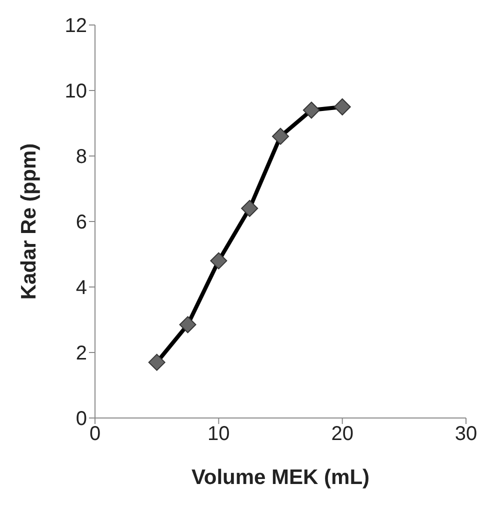 Image resolution: width=492 pixels, height=506 pixels. I want to click on x-axis-title: Volume MEK (mL), so click(280, 477).